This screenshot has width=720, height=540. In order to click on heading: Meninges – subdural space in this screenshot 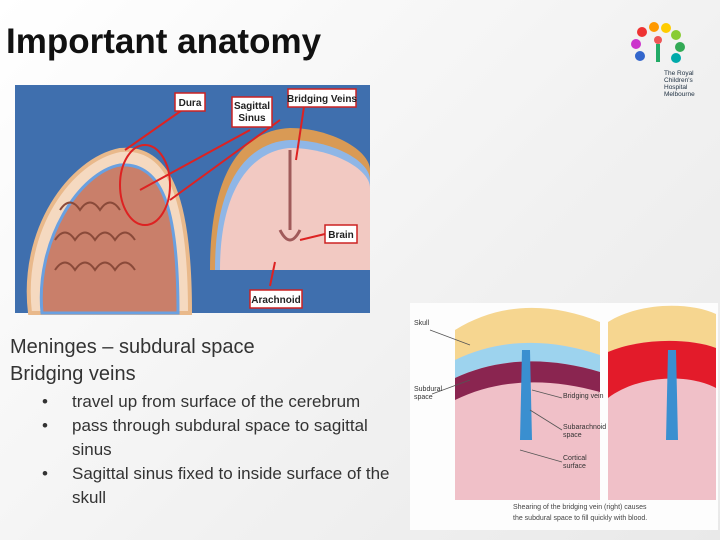, I will do `click(132, 347)`.